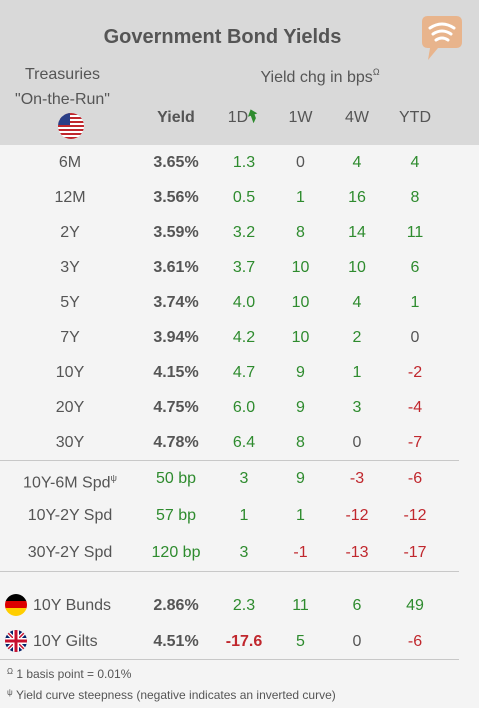 This screenshot has height=708, width=479. I want to click on table-row: 20Y 4.75% 6.0 9 3 -4, so click(239, 407).